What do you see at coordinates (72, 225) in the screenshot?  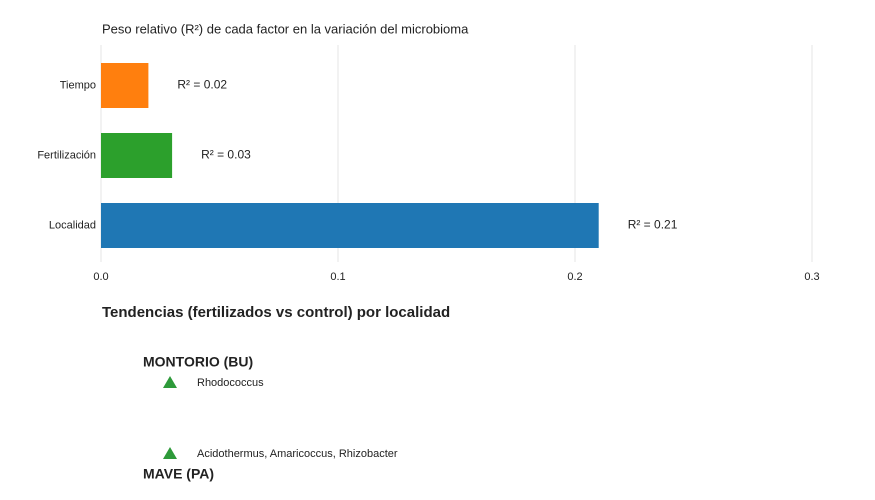 I see `y-tick-label: Localidad` at bounding box center [72, 225].